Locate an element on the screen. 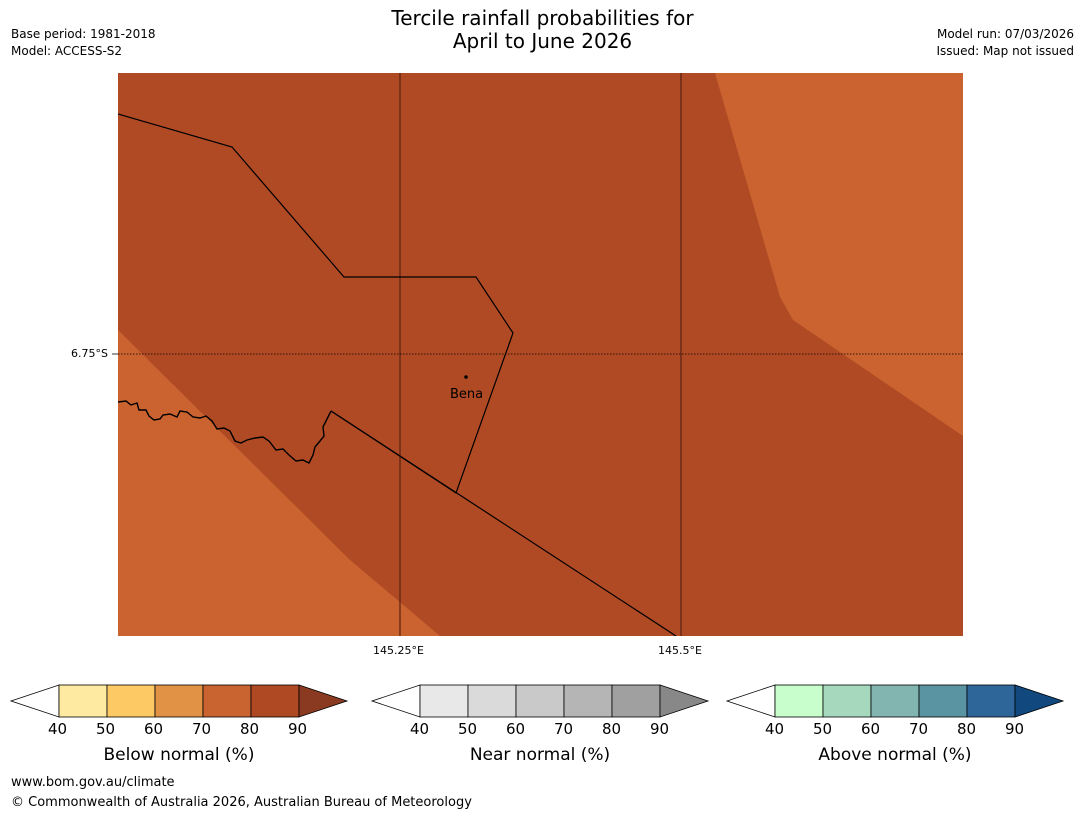 The height and width of the screenshot is (816, 1085). model-text: Model: ACCESS-S2 is located at coordinates (67, 51).